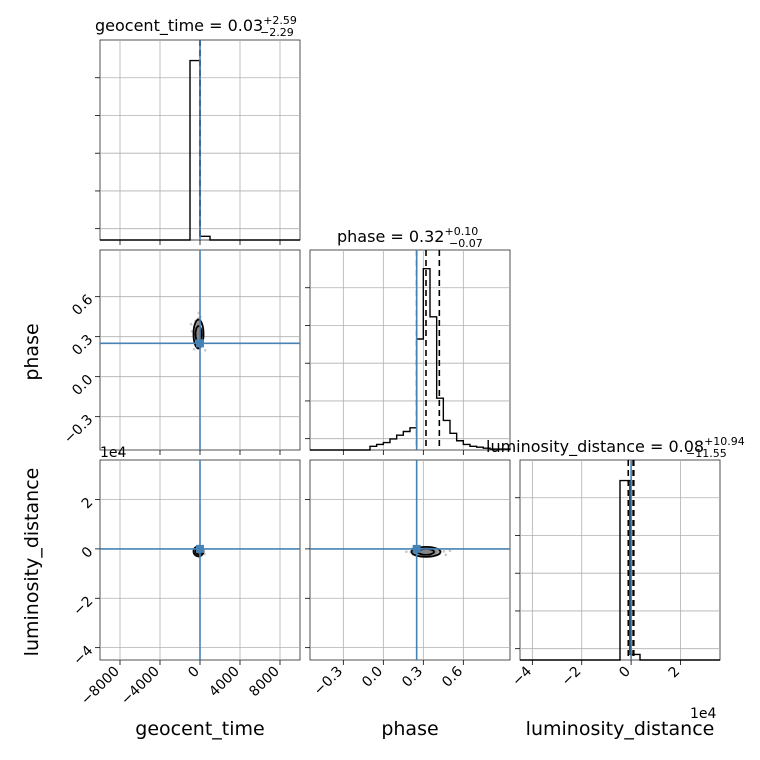  What do you see at coordinates (416, 548) in the screenshot?
I see `truth-marker-phase-luminosity_distance` at bounding box center [416, 548].